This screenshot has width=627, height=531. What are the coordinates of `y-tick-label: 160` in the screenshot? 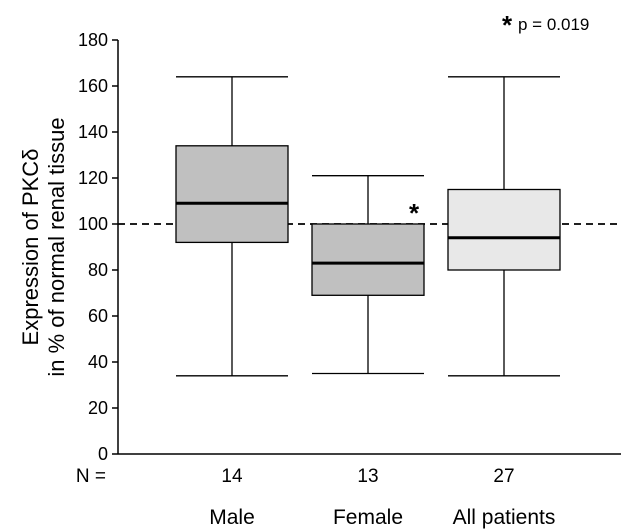 It's located at (93, 86).